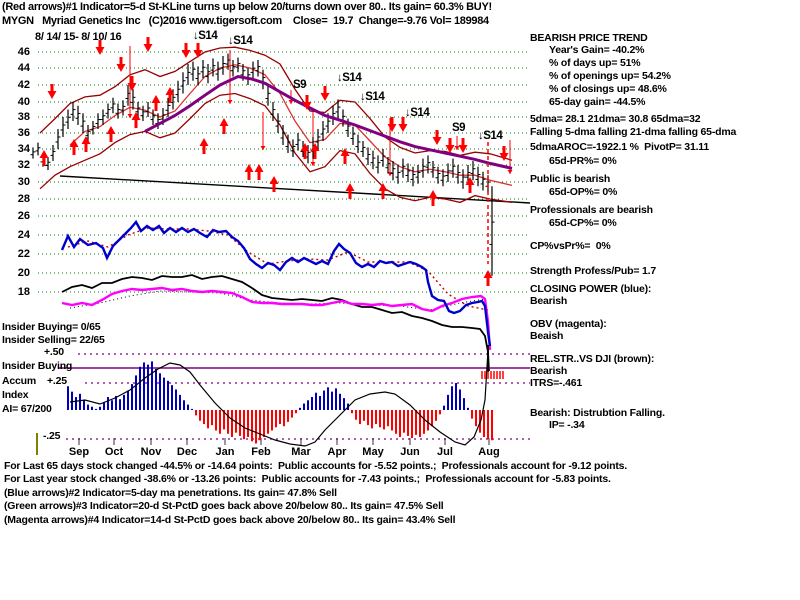  I want to click on price-axis-label: 22, so click(23, 254).